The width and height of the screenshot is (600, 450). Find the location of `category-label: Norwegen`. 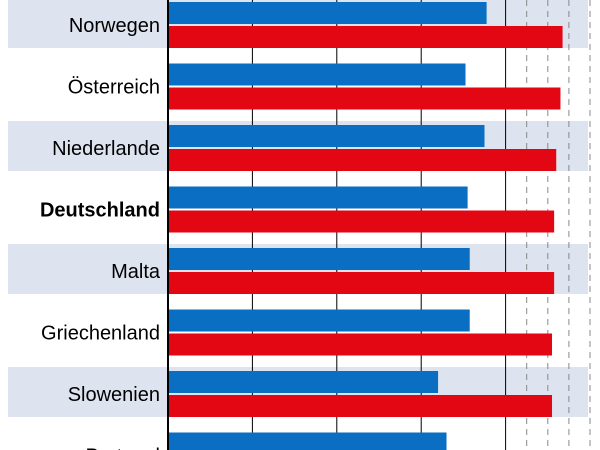

category-label: Norwegen is located at coordinates (114, 26).